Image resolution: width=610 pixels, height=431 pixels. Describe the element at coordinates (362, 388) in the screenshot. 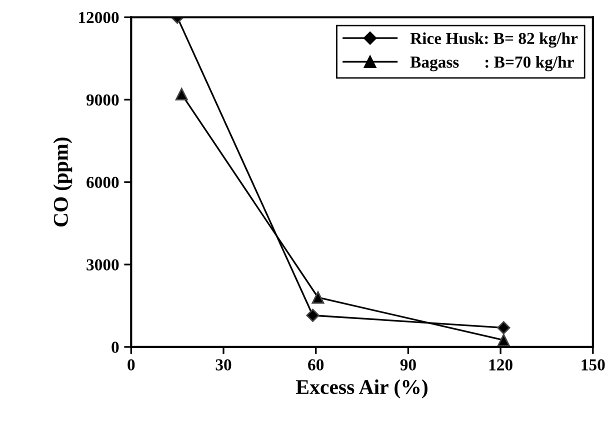

I see `x-axis-title: Excess Air (%)` at that location.